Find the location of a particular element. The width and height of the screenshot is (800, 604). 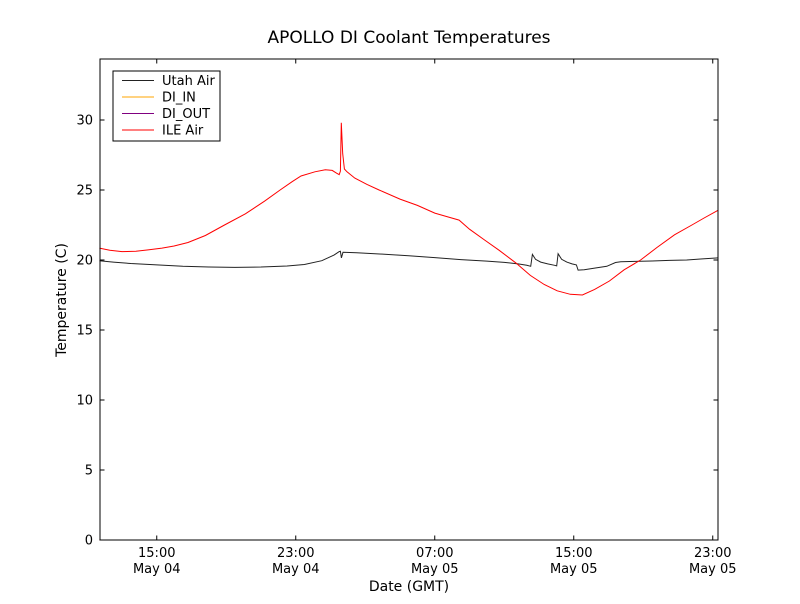

y-tick-label: 30 is located at coordinates (84, 121).